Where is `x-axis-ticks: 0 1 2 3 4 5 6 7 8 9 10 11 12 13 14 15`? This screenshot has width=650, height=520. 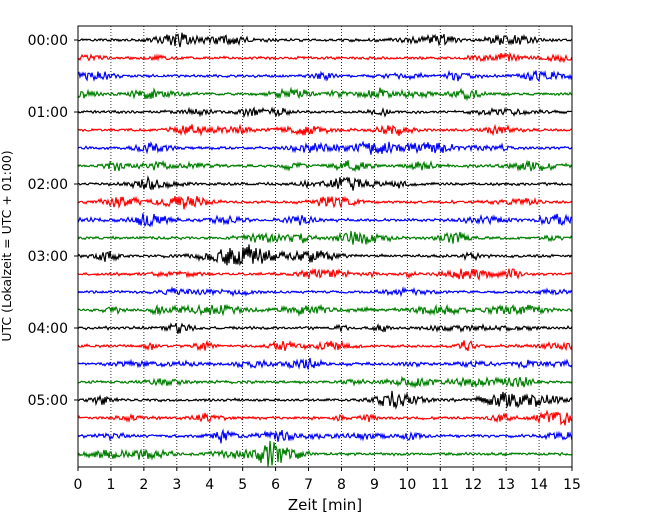
x-axis-ticks: 0 1 2 3 4 5 6 7 8 9 10 11 12 13 14 15 is located at coordinates (327, 480).